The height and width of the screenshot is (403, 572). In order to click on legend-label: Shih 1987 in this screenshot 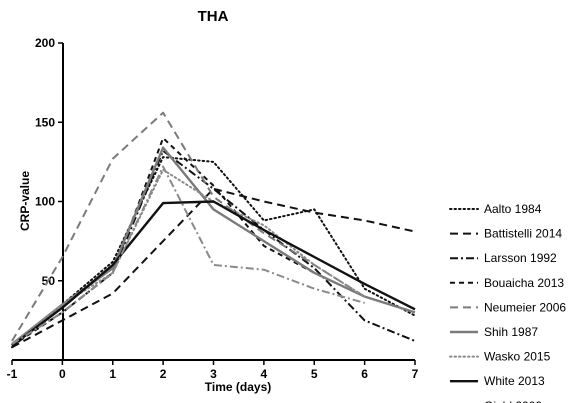, I will do `click(511, 332)`.